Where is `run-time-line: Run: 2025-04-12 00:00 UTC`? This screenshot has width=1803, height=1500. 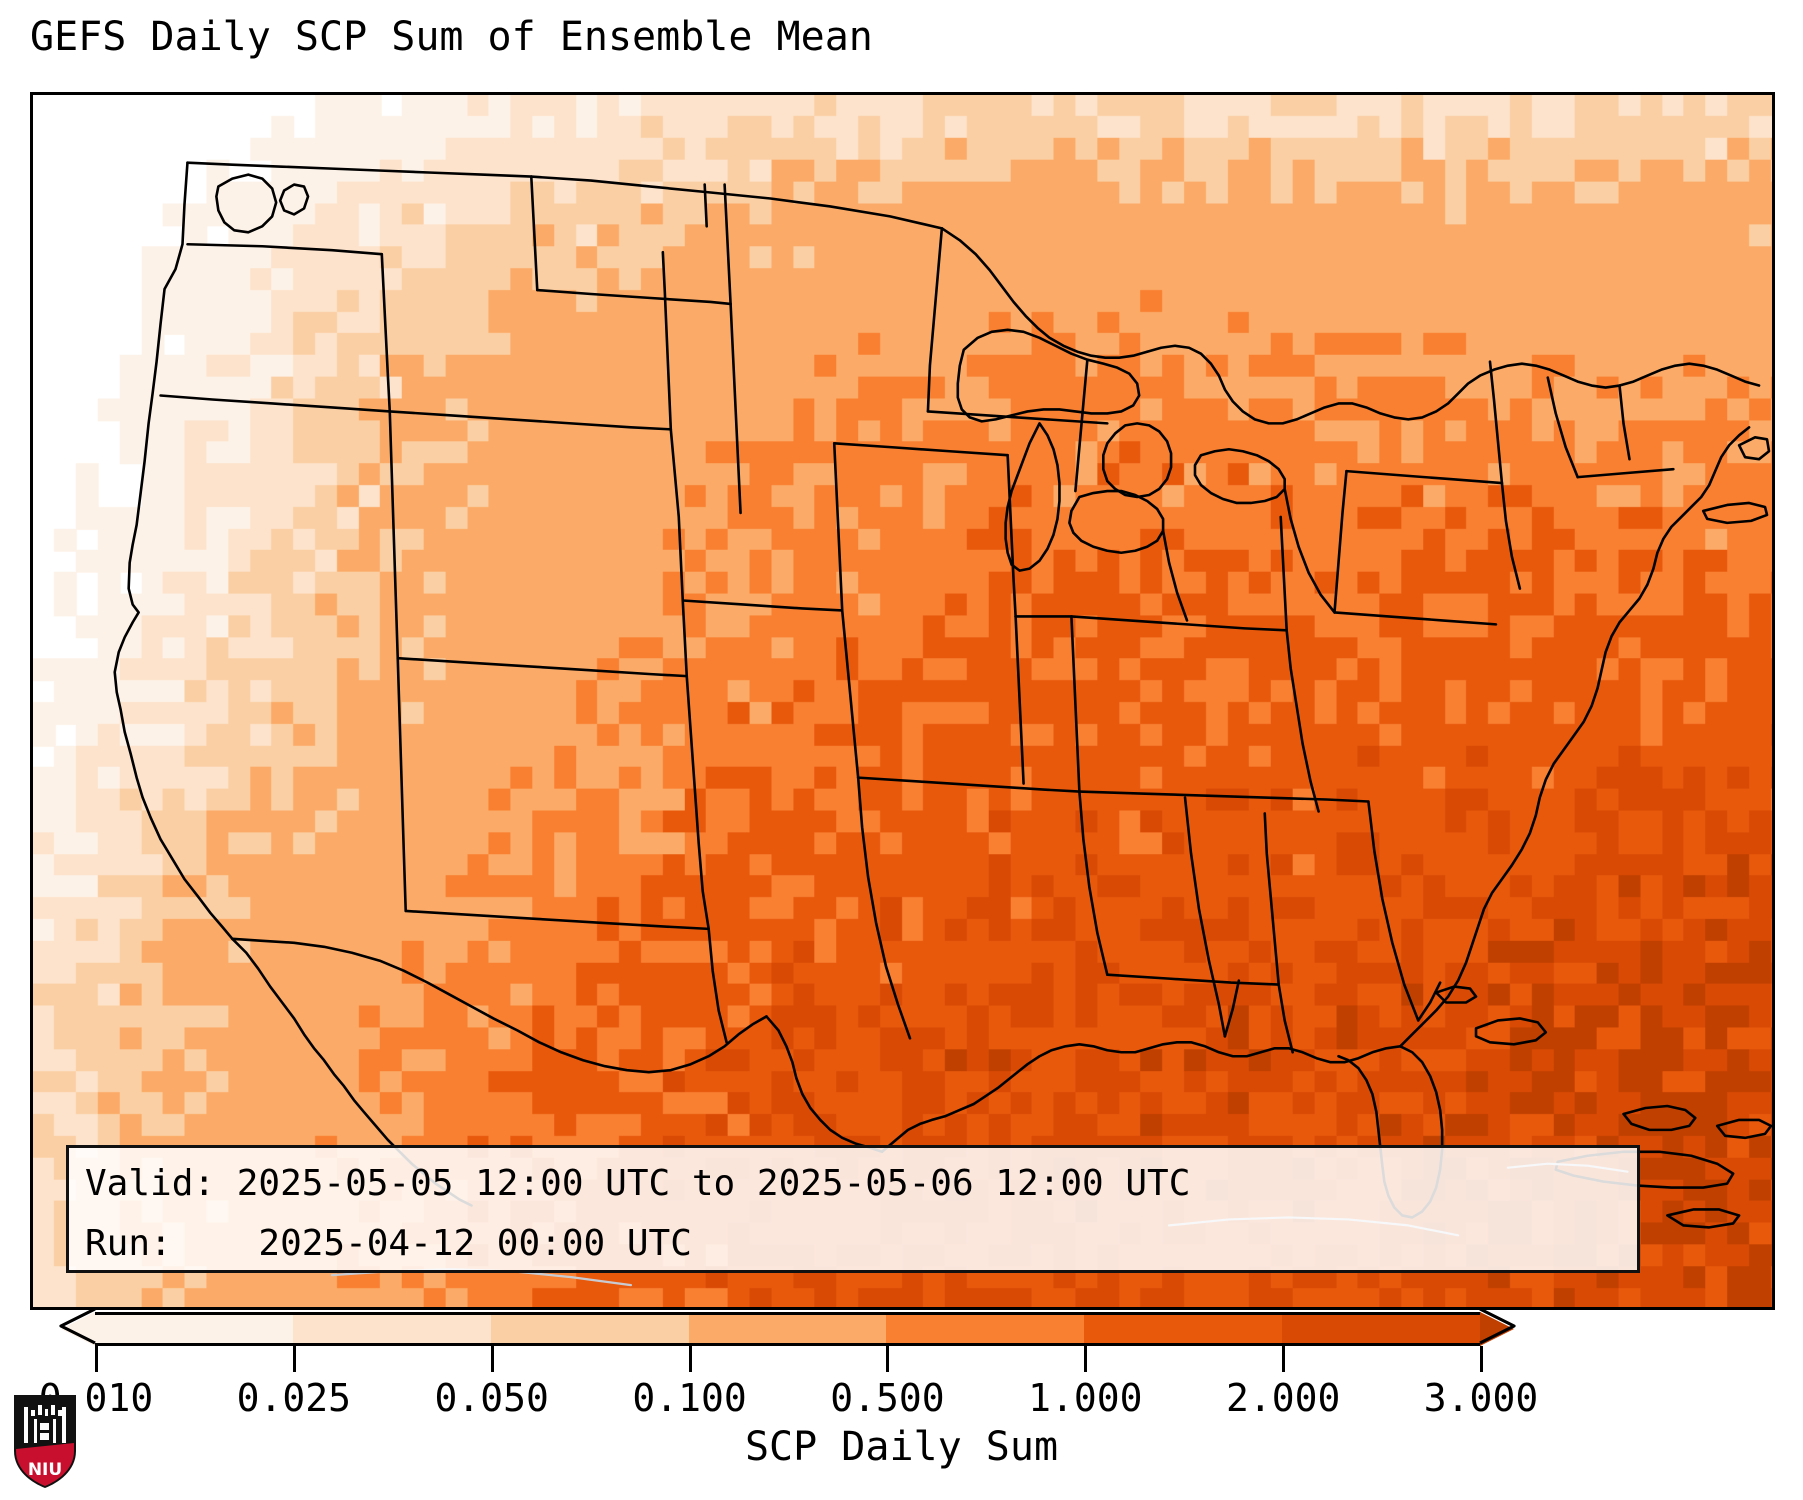 run-time-line: Run: 2025-04-12 00:00 UTC is located at coordinates (388, 1243).